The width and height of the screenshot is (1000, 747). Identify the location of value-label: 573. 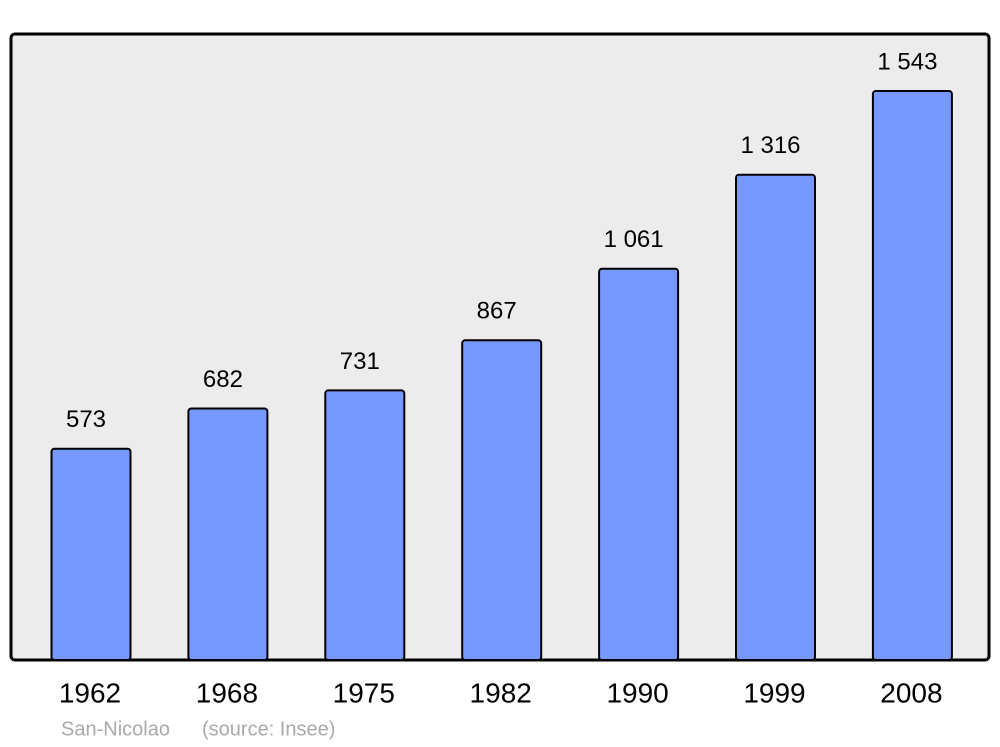
(86, 419).